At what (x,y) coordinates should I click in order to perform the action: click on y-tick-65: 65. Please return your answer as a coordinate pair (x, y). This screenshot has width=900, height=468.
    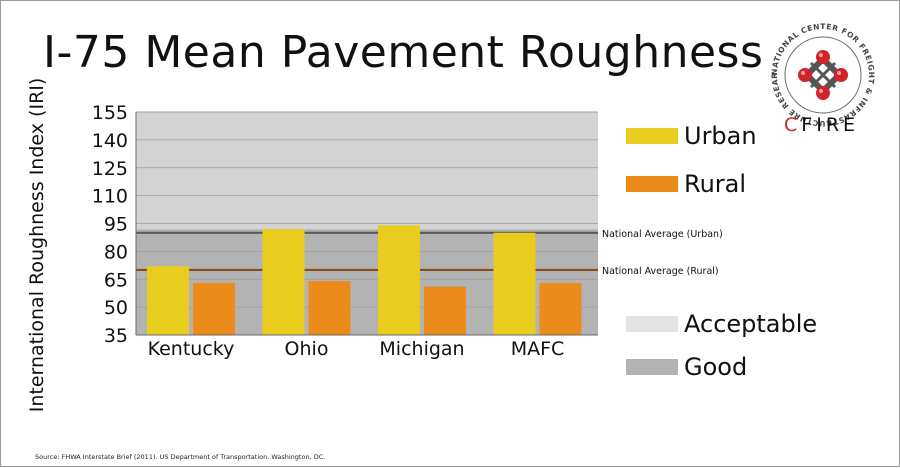
    Looking at the image, I should click on (116, 280).